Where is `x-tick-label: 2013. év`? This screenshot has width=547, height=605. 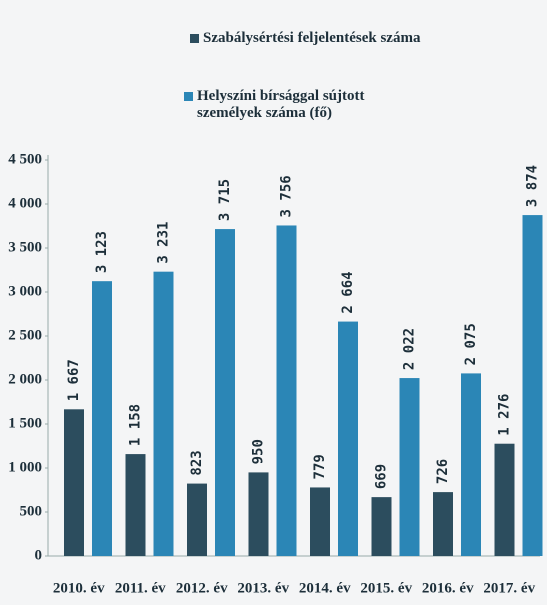
x-tick-label: 2013. év is located at coordinates (263, 588).